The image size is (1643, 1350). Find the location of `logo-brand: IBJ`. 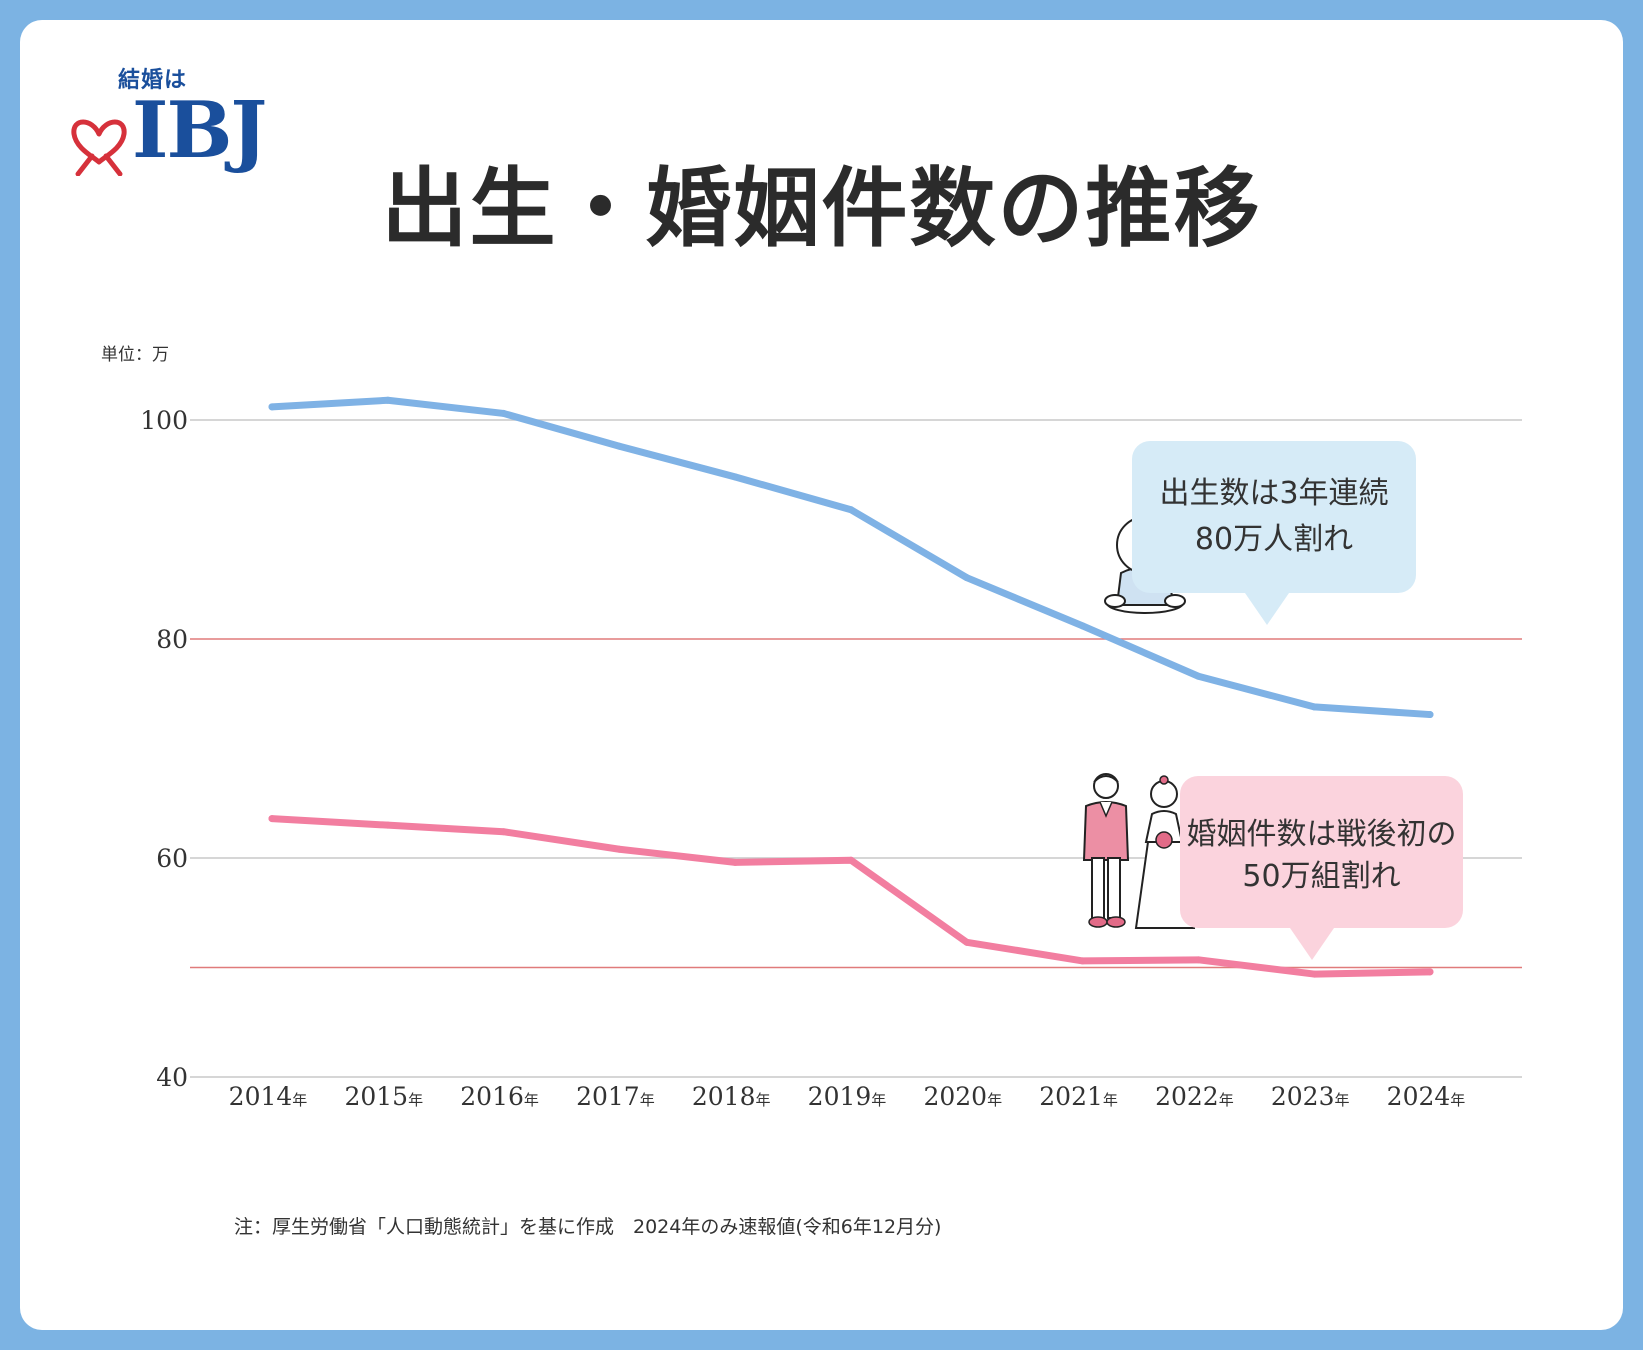

logo-brand: IBJ is located at coordinates (199, 130).